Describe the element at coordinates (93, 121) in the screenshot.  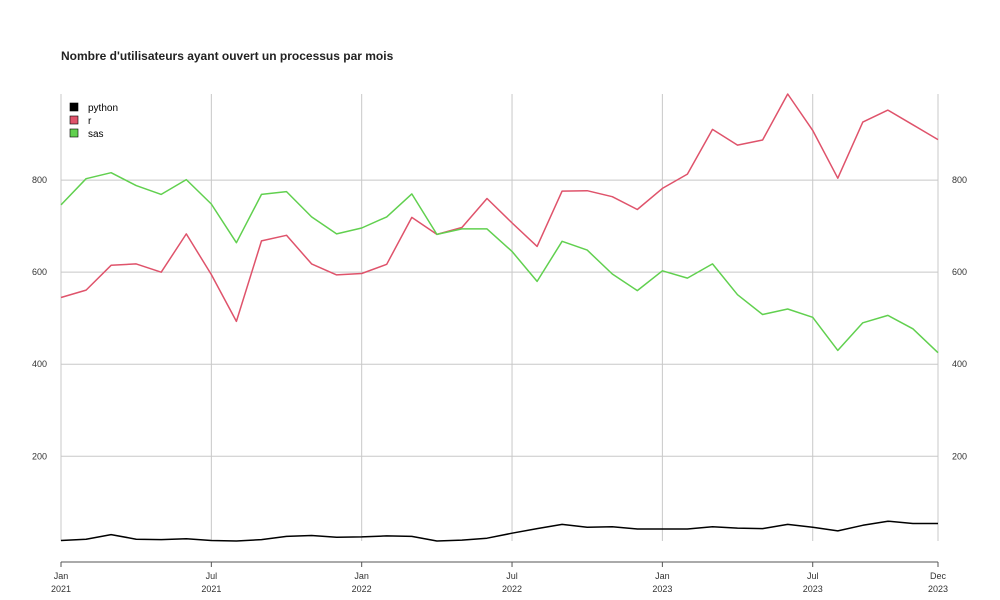
I see `legend: python r sas` at that location.